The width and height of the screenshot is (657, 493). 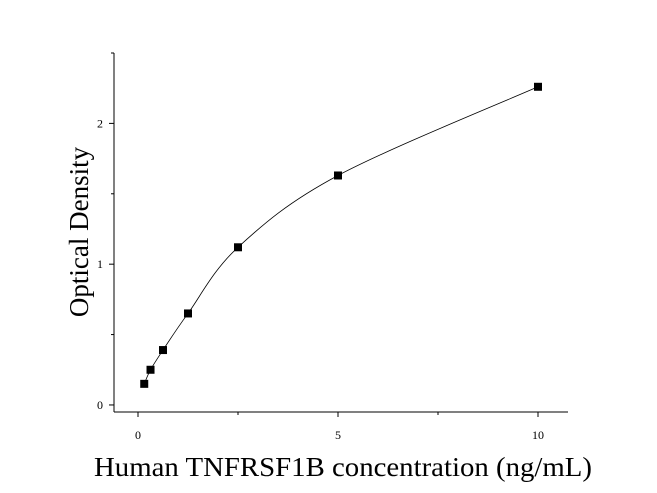 I want to click on y-tick-label: 0, so click(x=100, y=405).